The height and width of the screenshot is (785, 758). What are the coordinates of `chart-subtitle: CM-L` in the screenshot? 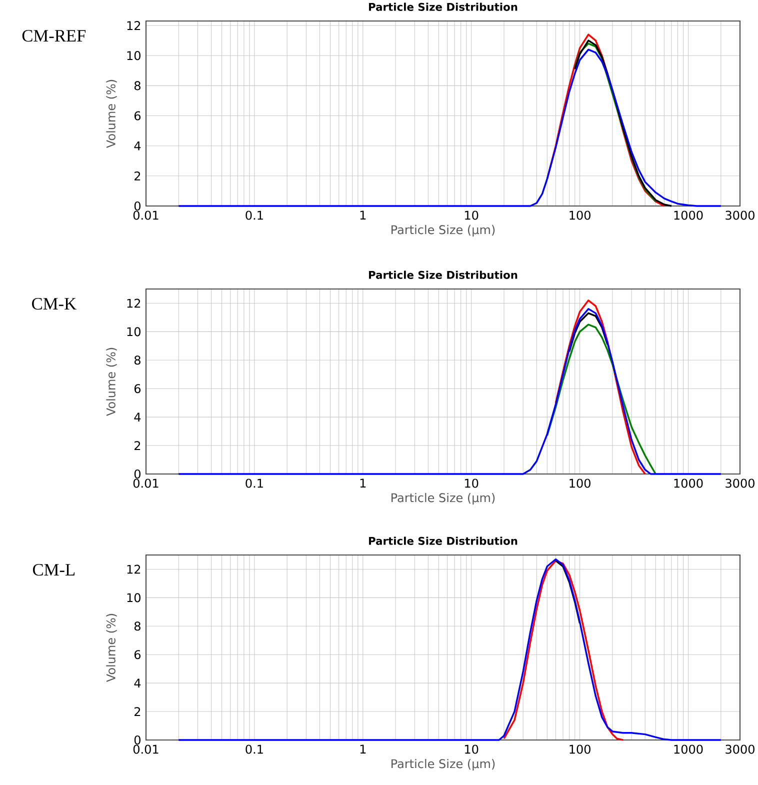 It's located at (53, 570).